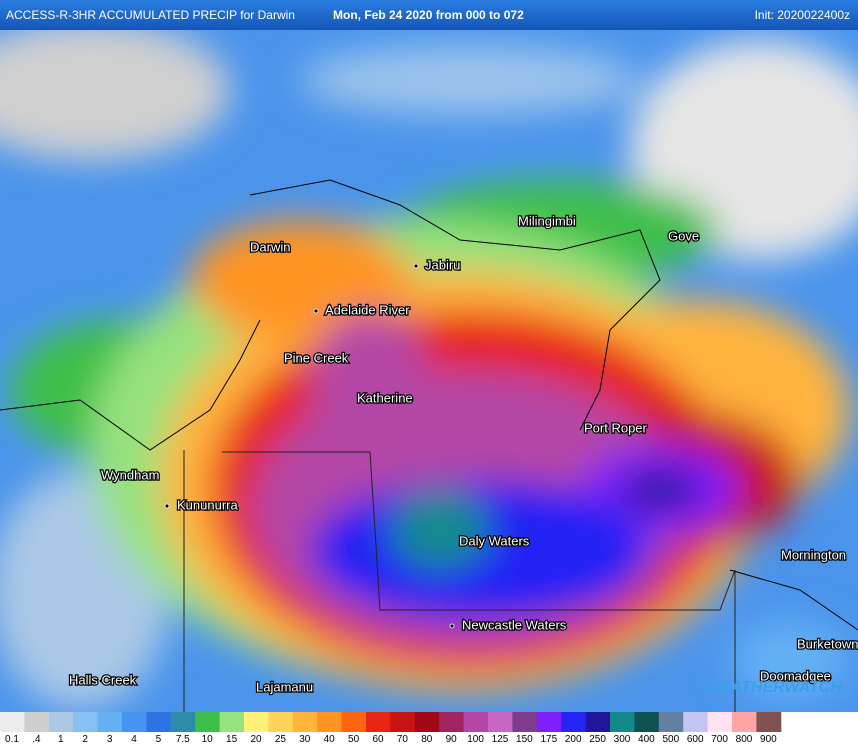 This screenshot has height=747, width=858. I want to click on legend-label: 70, so click(403, 739).